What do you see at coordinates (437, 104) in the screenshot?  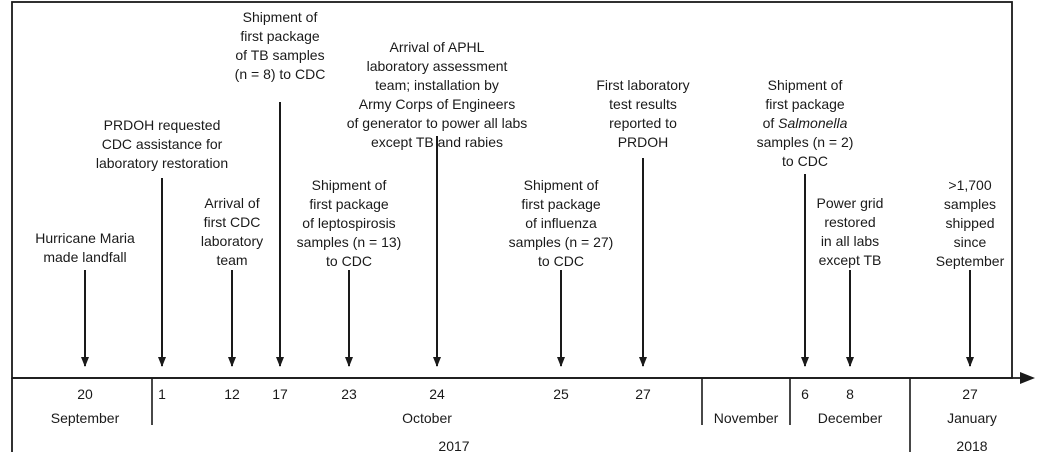 I see `event-label-5-line-3: Army Corps of Engineers` at bounding box center [437, 104].